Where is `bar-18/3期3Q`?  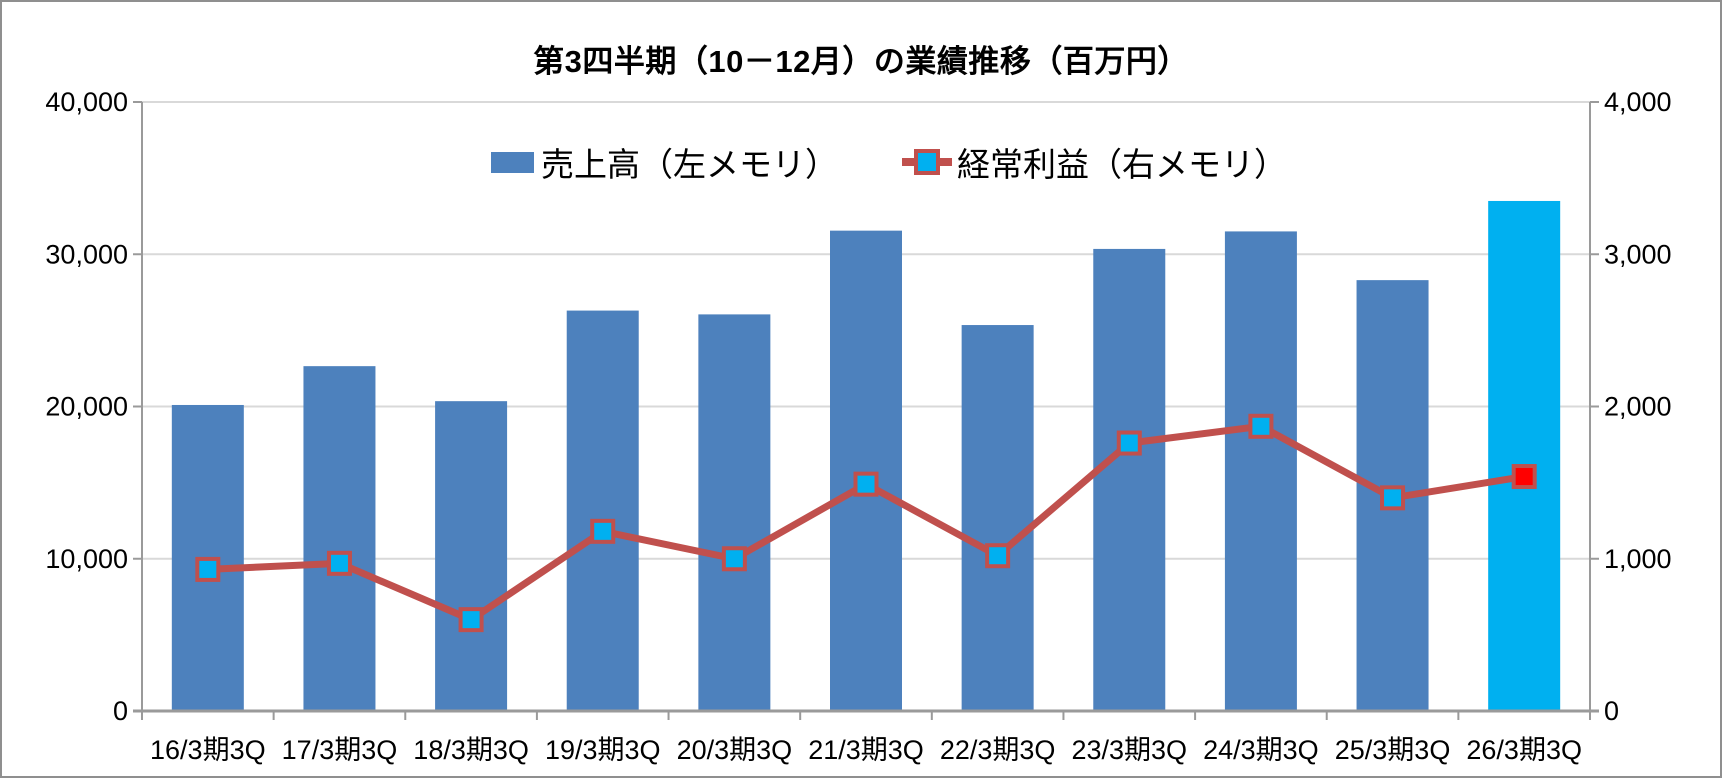
bar-18/3期3Q is located at coordinates (471, 556).